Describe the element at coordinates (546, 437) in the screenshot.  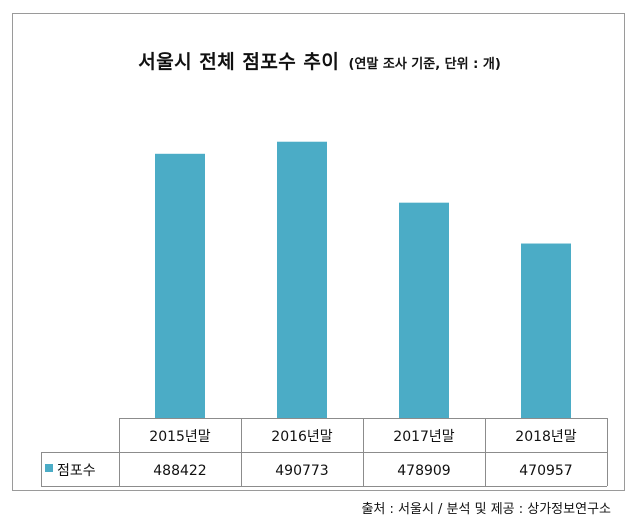
I see `category-label-2018년말: 2018년말` at that location.